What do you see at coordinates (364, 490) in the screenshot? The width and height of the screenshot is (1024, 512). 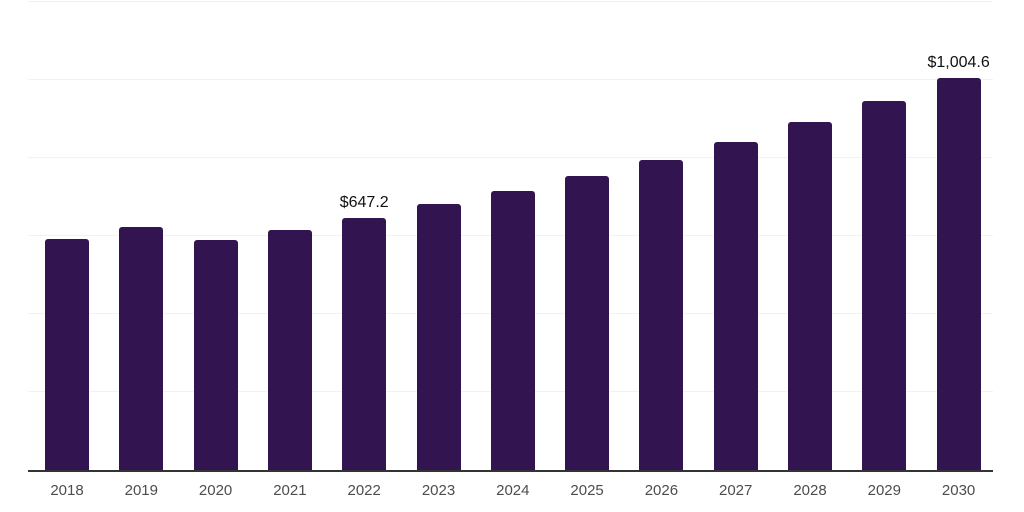 I see `x-tick-label: 2022` at bounding box center [364, 490].